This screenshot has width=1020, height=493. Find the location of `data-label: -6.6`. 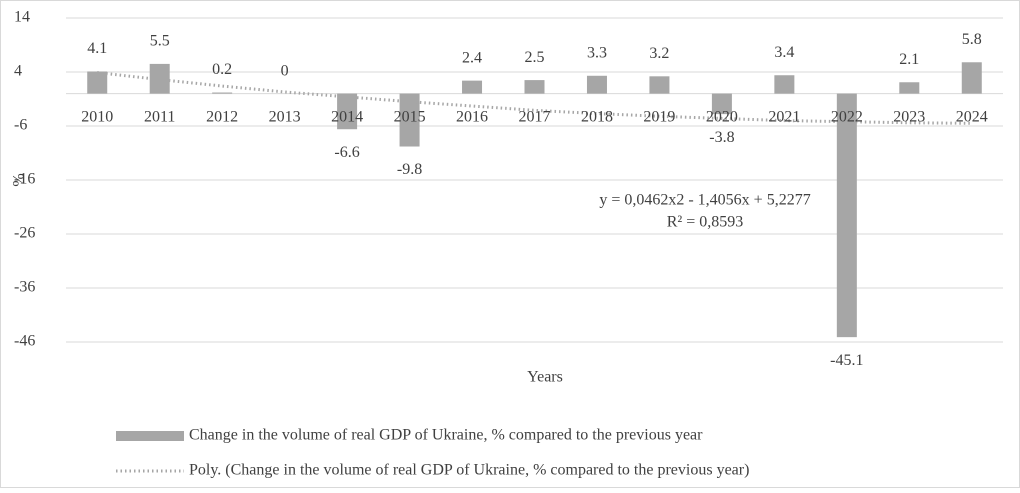

data-label: -6.6 is located at coordinates (346, 152).